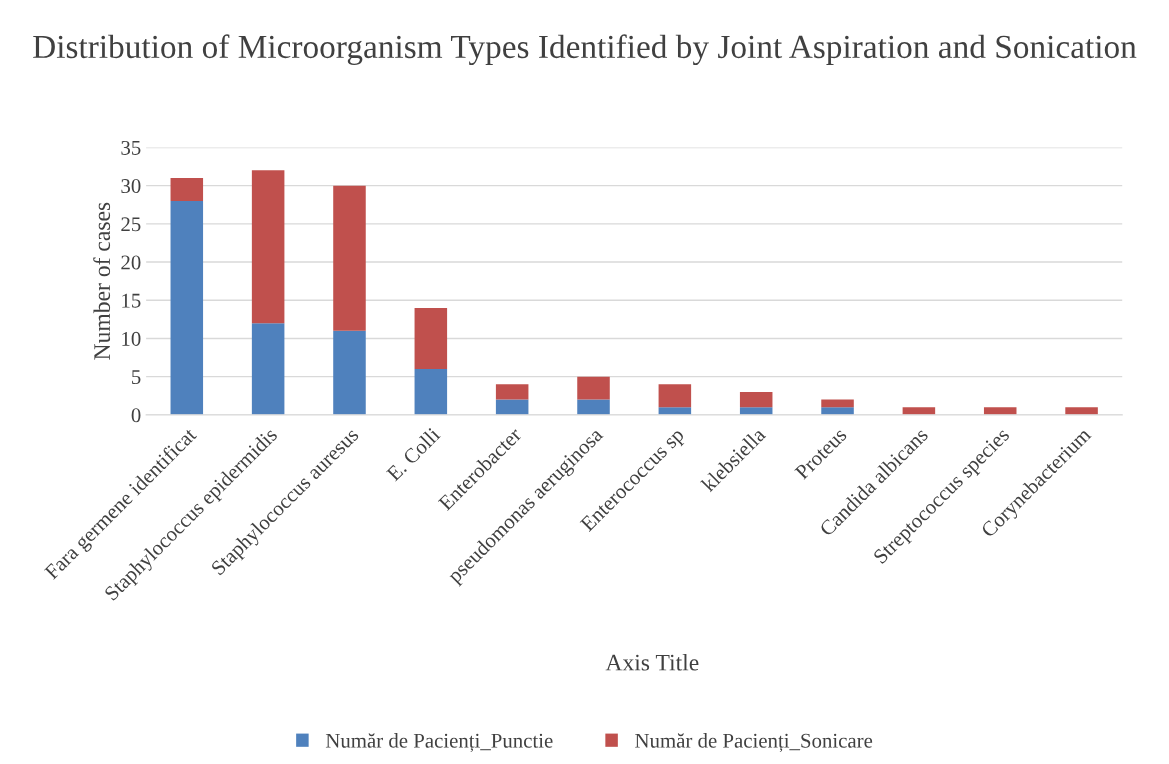 The width and height of the screenshot is (1169, 764). What do you see at coordinates (136, 377) in the screenshot?
I see `y-tick-label: 5` at bounding box center [136, 377].